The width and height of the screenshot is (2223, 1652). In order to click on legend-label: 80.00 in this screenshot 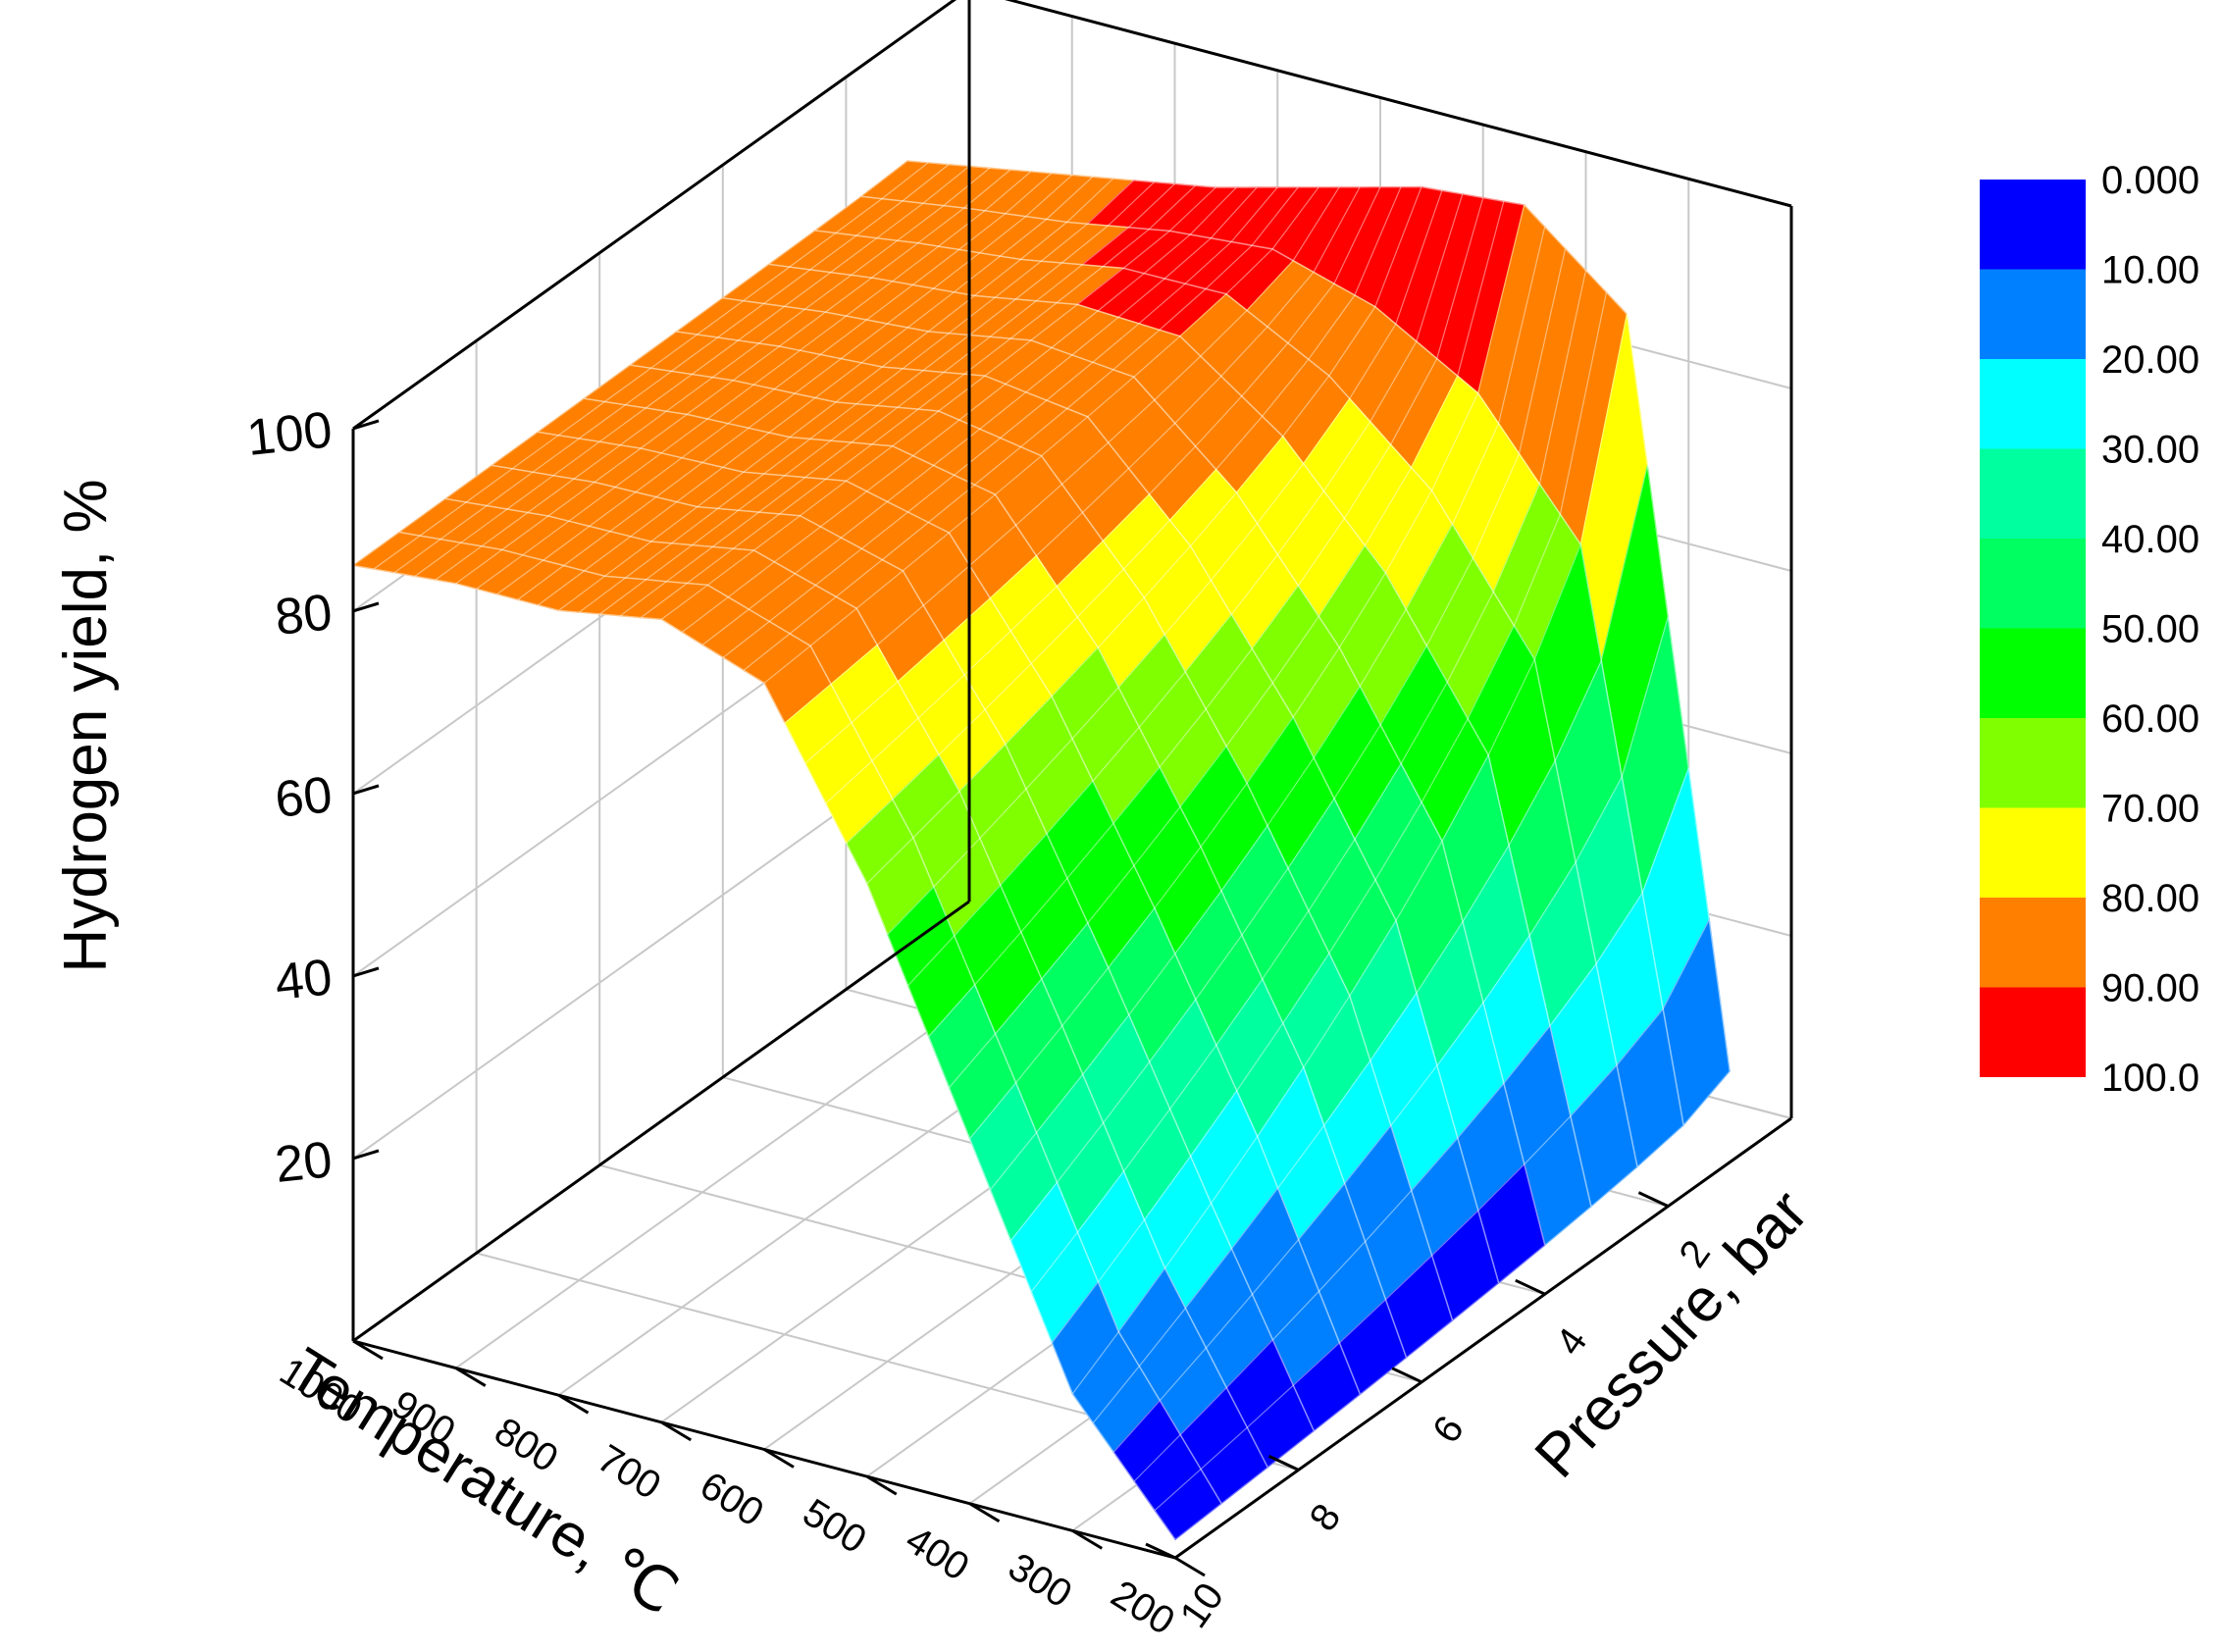, I will do `click(2150, 899)`.